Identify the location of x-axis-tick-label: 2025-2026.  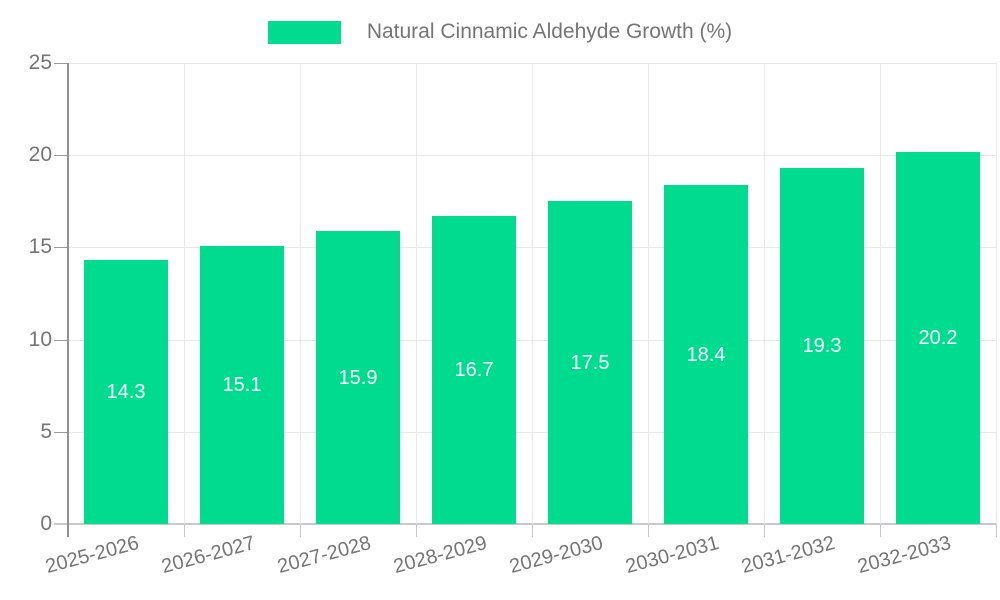
(92, 555).